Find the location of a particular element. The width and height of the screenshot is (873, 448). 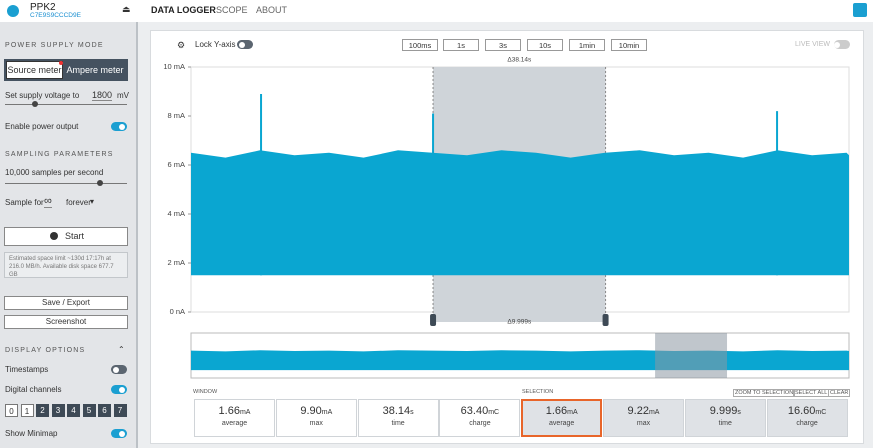

selection-duration: Δ9.999s is located at coordinates (519, 322).